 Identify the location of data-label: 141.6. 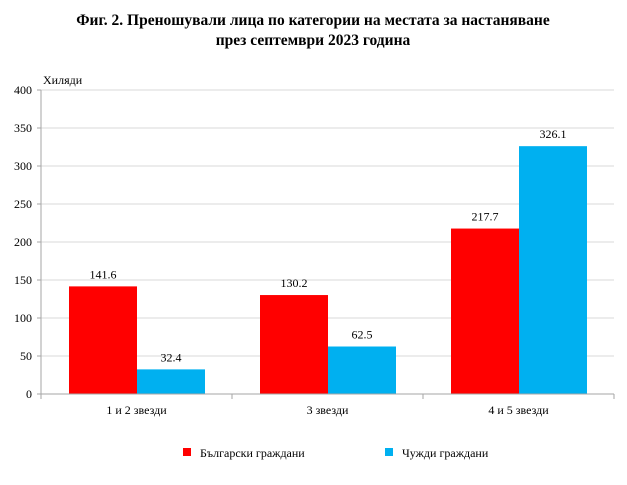
(103, 274).